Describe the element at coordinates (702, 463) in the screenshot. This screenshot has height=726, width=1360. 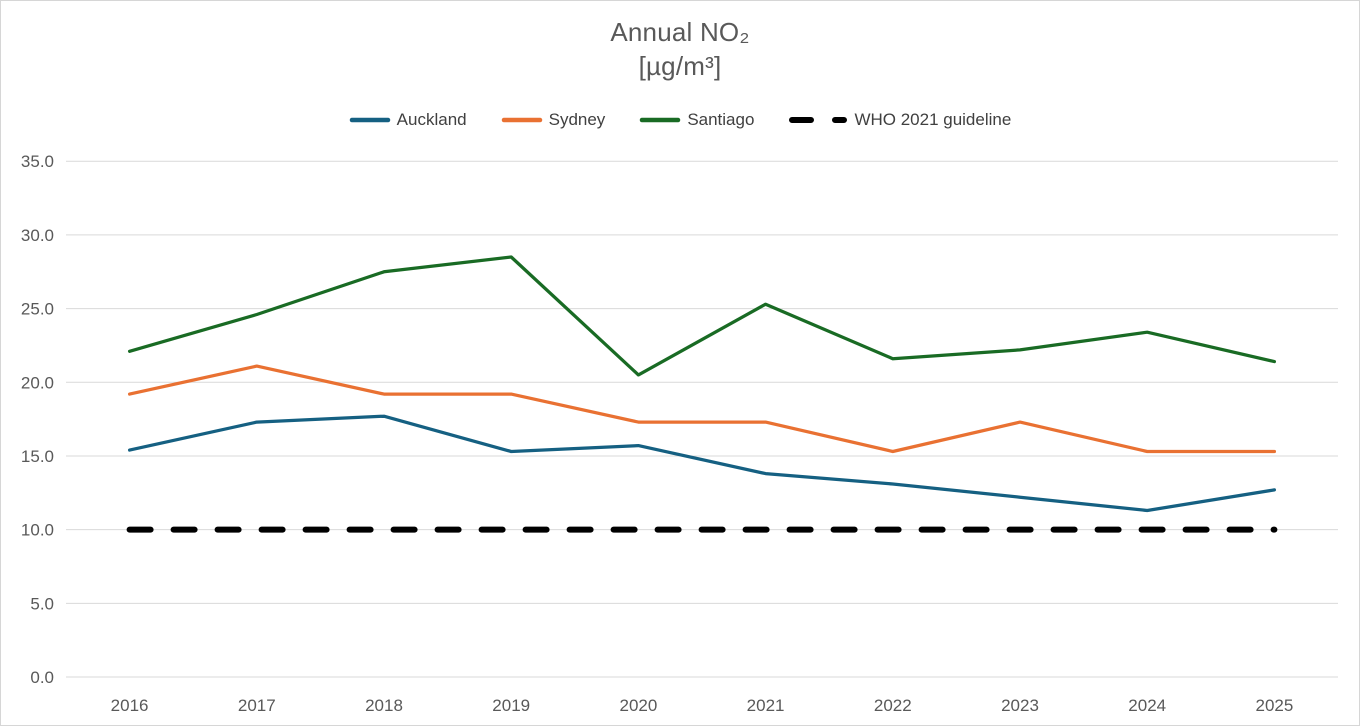
I see `series-line-auckland` at that location.